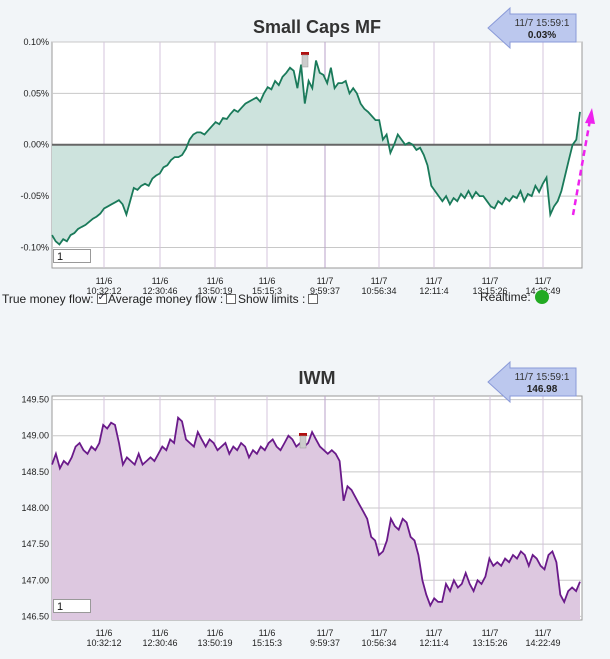 The width and height of the screenshot is (610, 659). I want to click on iwm-x-tick-time: 13:50:19, so click(214, 643).